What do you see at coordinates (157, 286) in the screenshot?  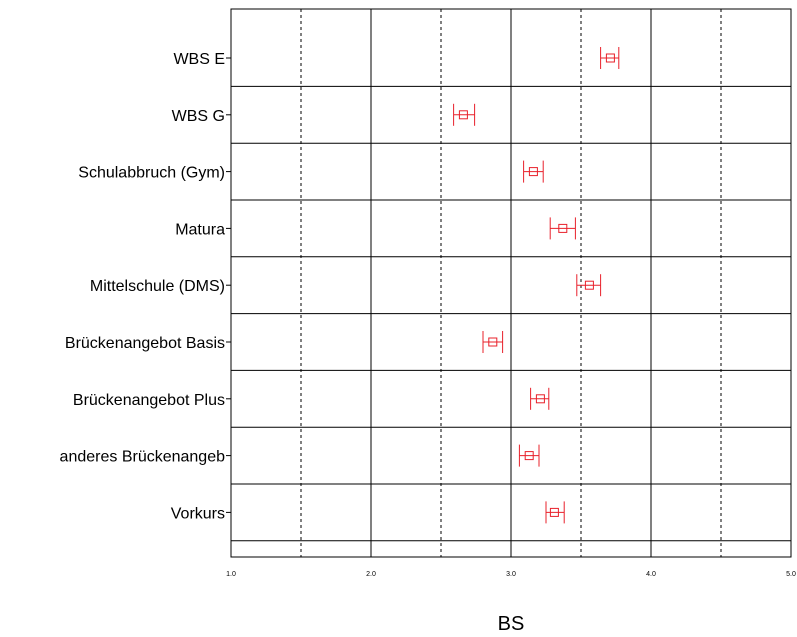 I see `category-label-4: Mittelschule (DMS)` at bounding box center [157, 286].